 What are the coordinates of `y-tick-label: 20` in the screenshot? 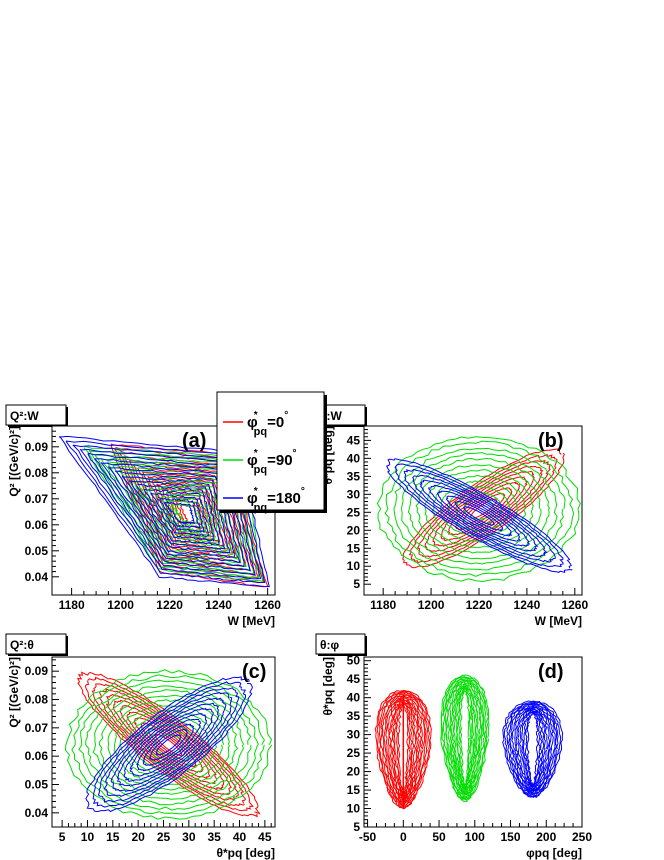 It's located at (354, 530).